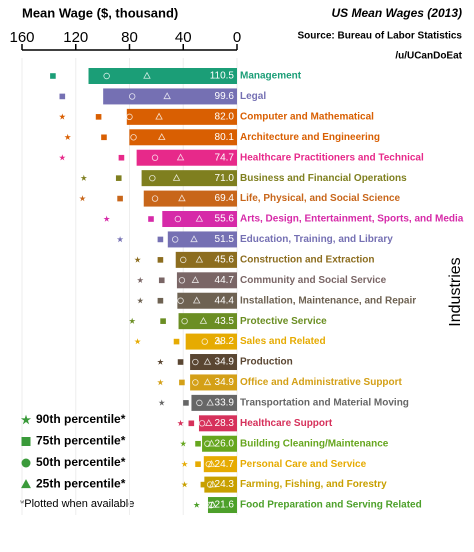 The height and width of the screenshot is (552, 474). Describe the element at coordinates (81, 419) in the screenshot. I see `legend-label: 90th percentile*` at that location.